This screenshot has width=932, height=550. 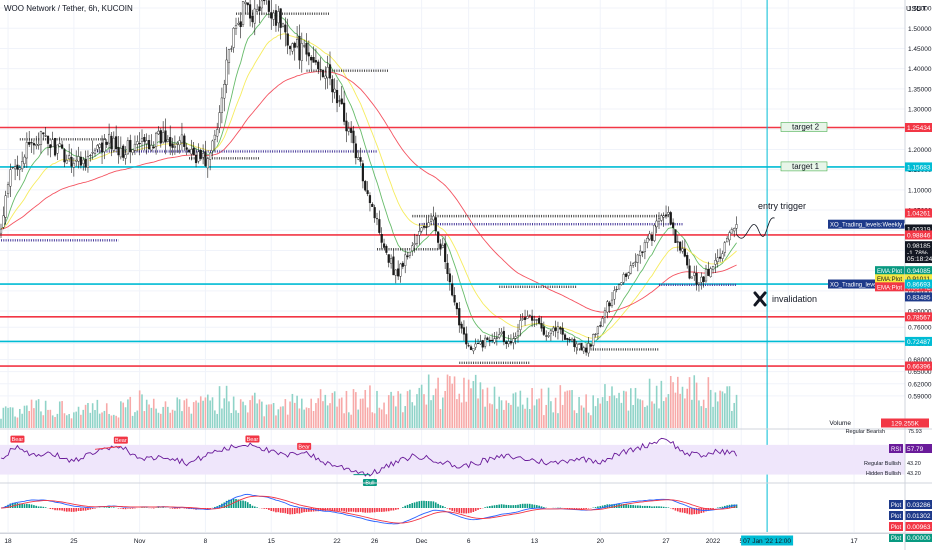 What do you see at coordinates (882, 464) in the screenshot?
I see `rsi-regular-bullish-label: Regular Bullish` at bounding box center [882, 464].